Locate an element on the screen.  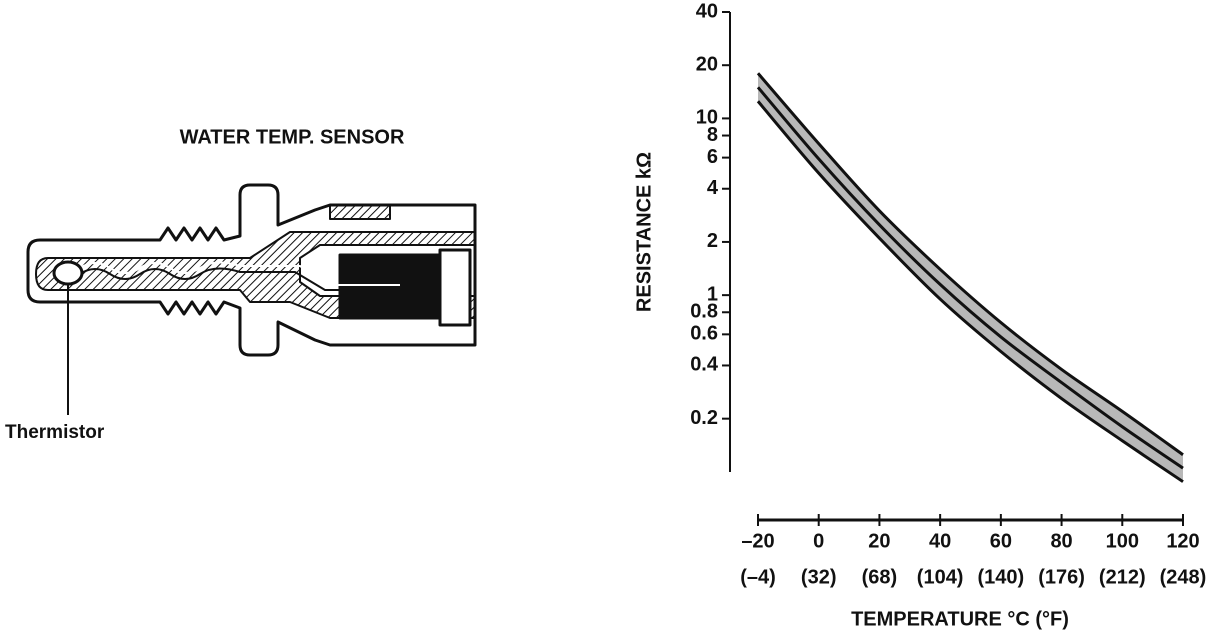
y-axis-title: RESISTANCE kΩ is located at coordinates (644, 232).